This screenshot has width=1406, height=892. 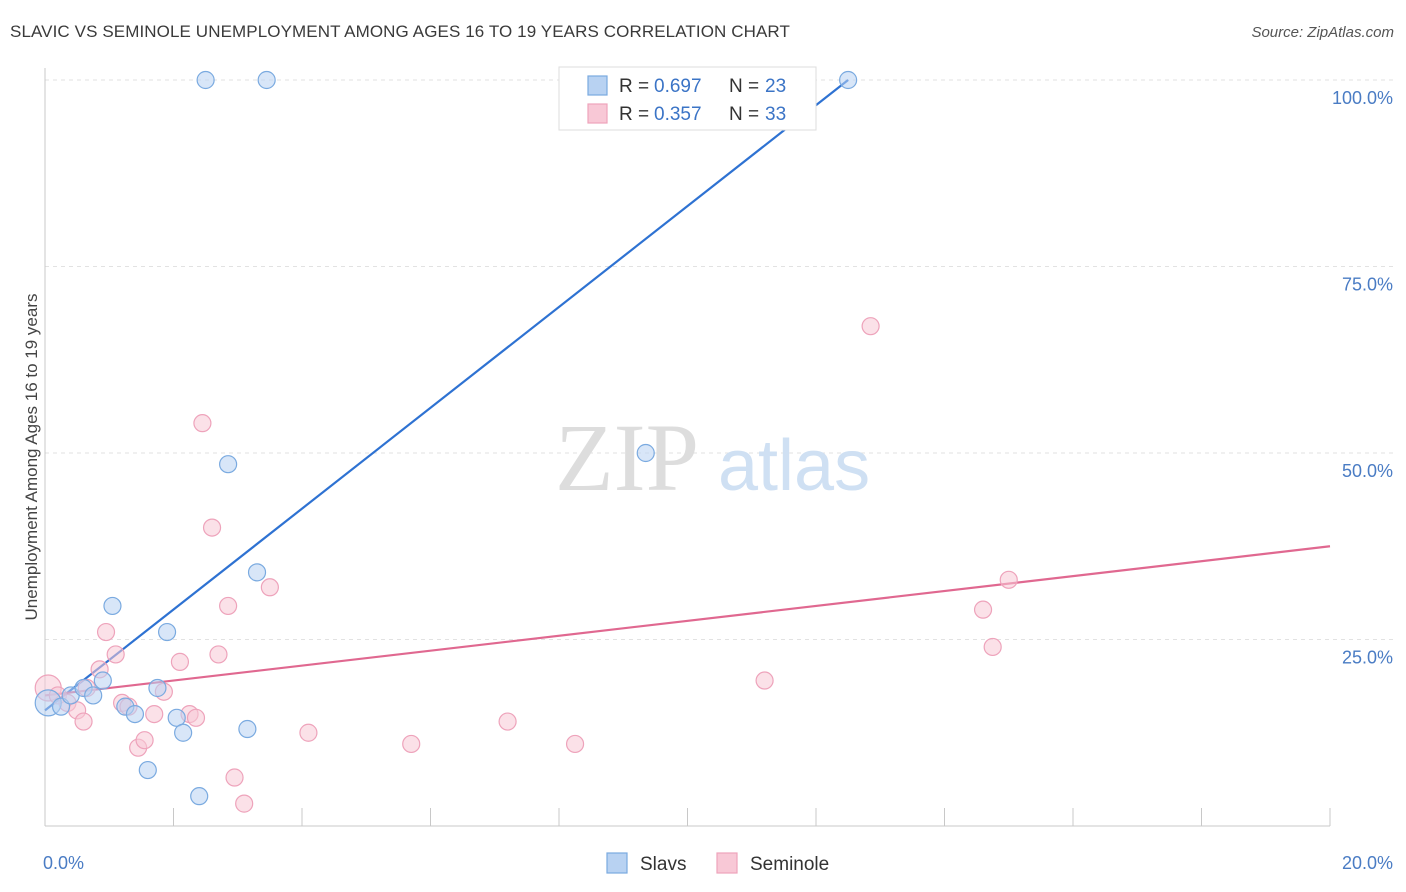 I want to click on x-tick-label-1: 20.0%, so click(x=1367, y=863).